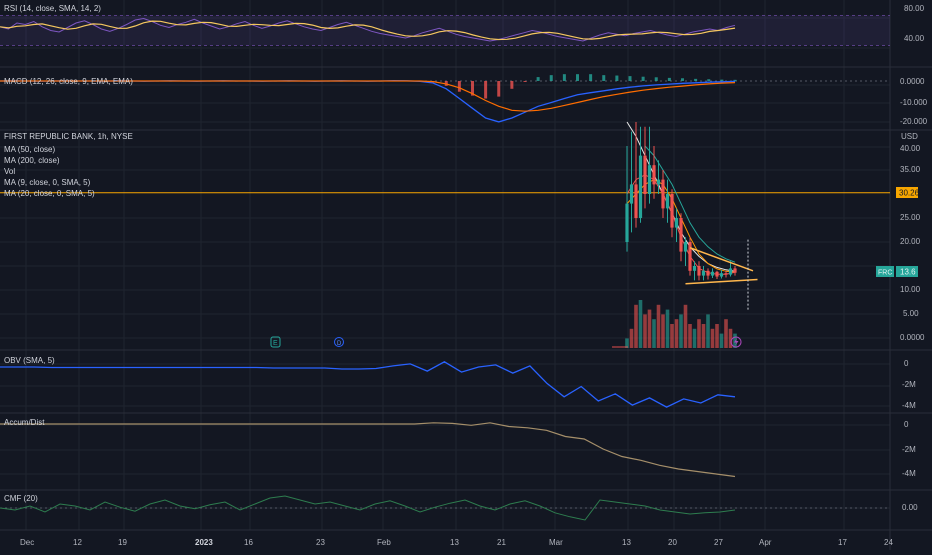 This screenshot has width=932, height=555. I want to click on legend-ma50: MA (50, close), so click(29, 149).